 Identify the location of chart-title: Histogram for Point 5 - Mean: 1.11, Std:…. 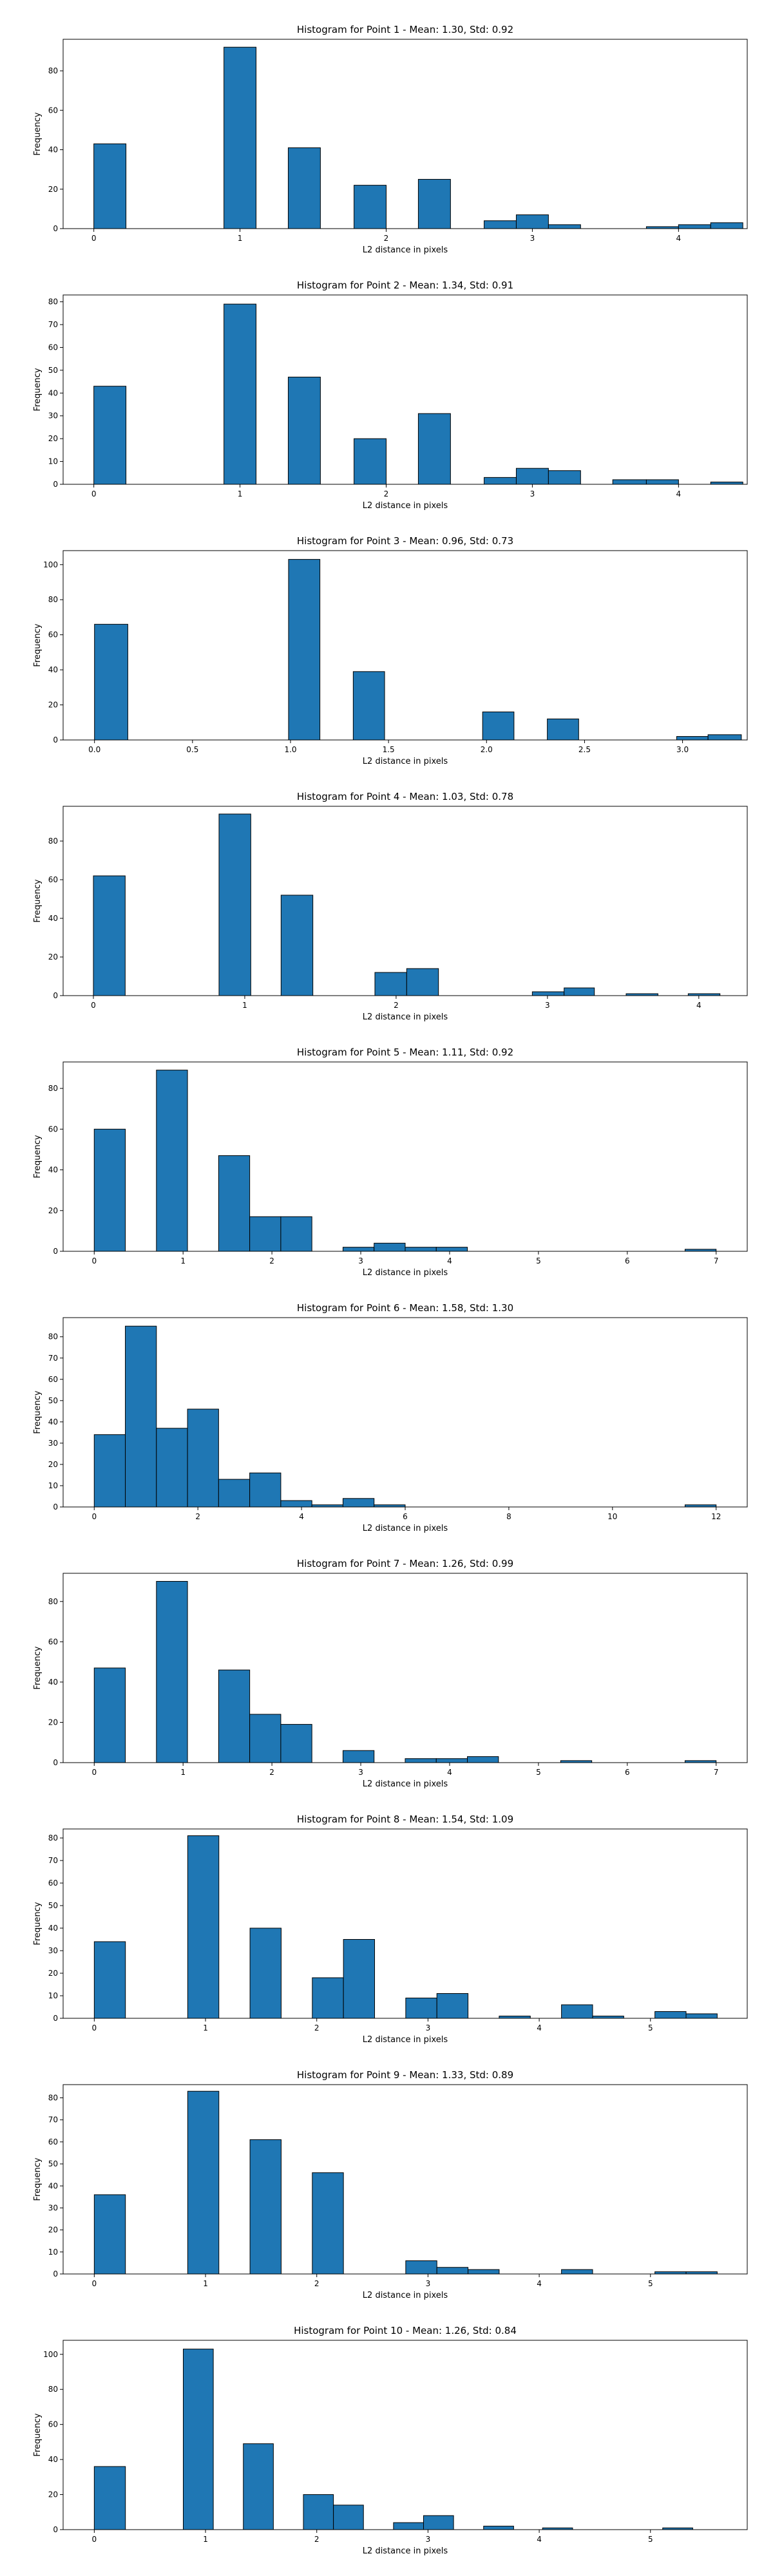
(405, 1052).